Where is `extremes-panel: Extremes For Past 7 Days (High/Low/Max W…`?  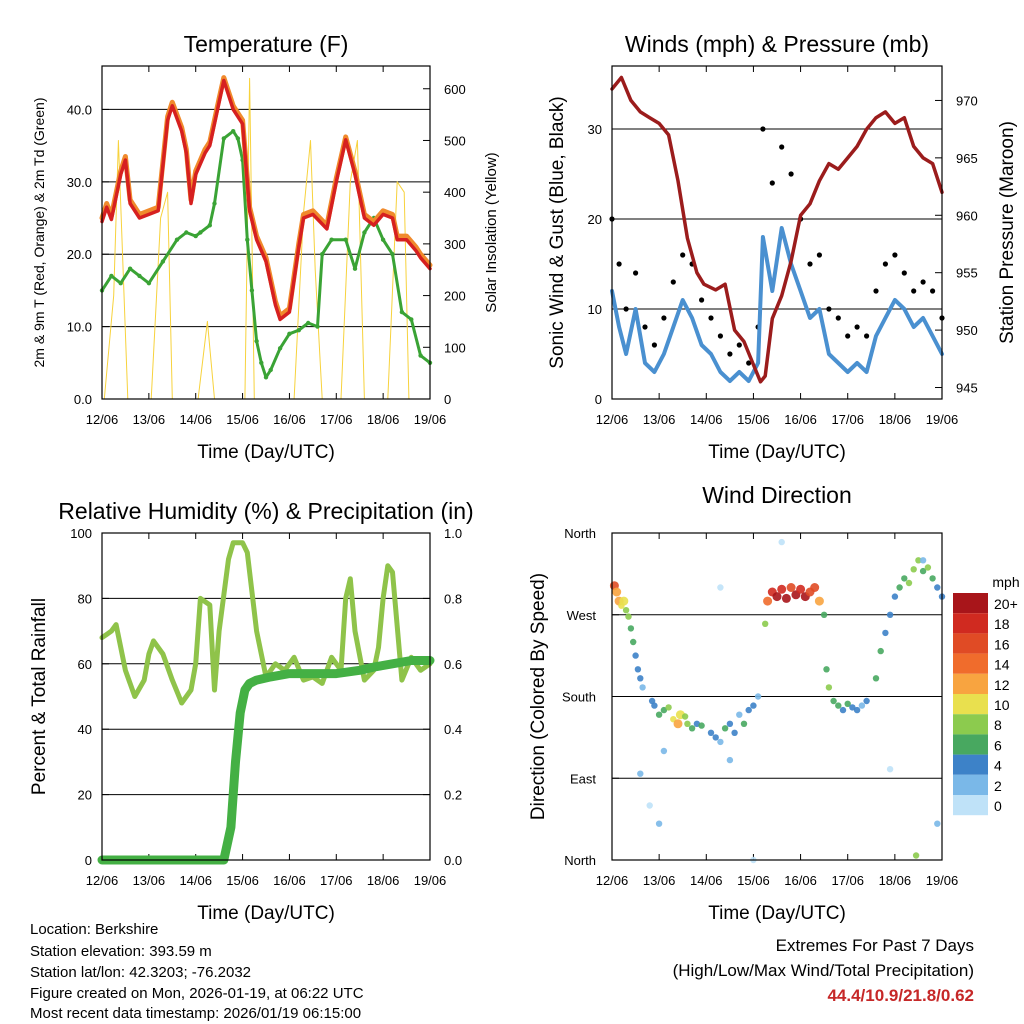
extremes-panel: Extremes For Past 7 Days (High/Low/Max W… is located at coordinates (764, 970).